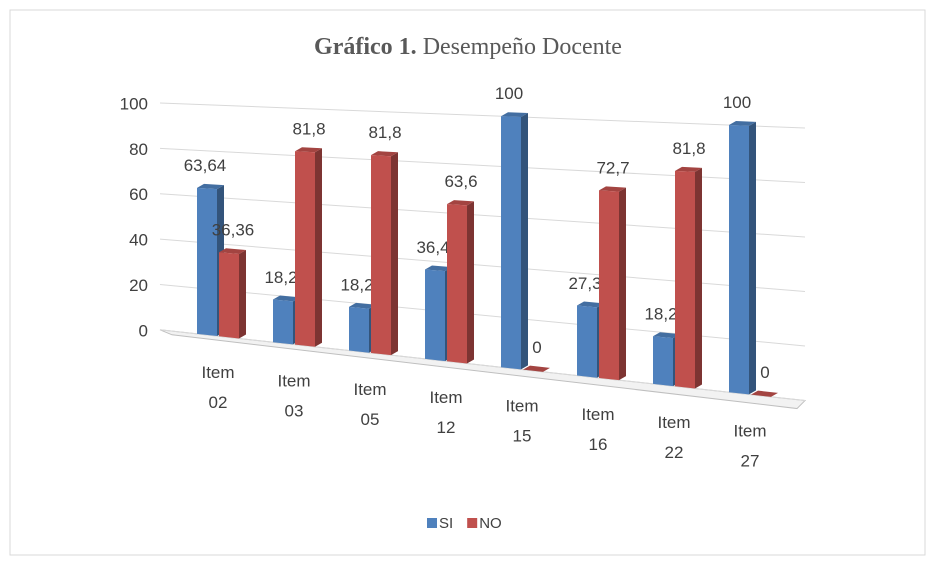 This screenshot has height=562, width=930. Describe the element at coordinates (597, 429) in the screenshot. I see `x-tick-label: Item 16` at that location.